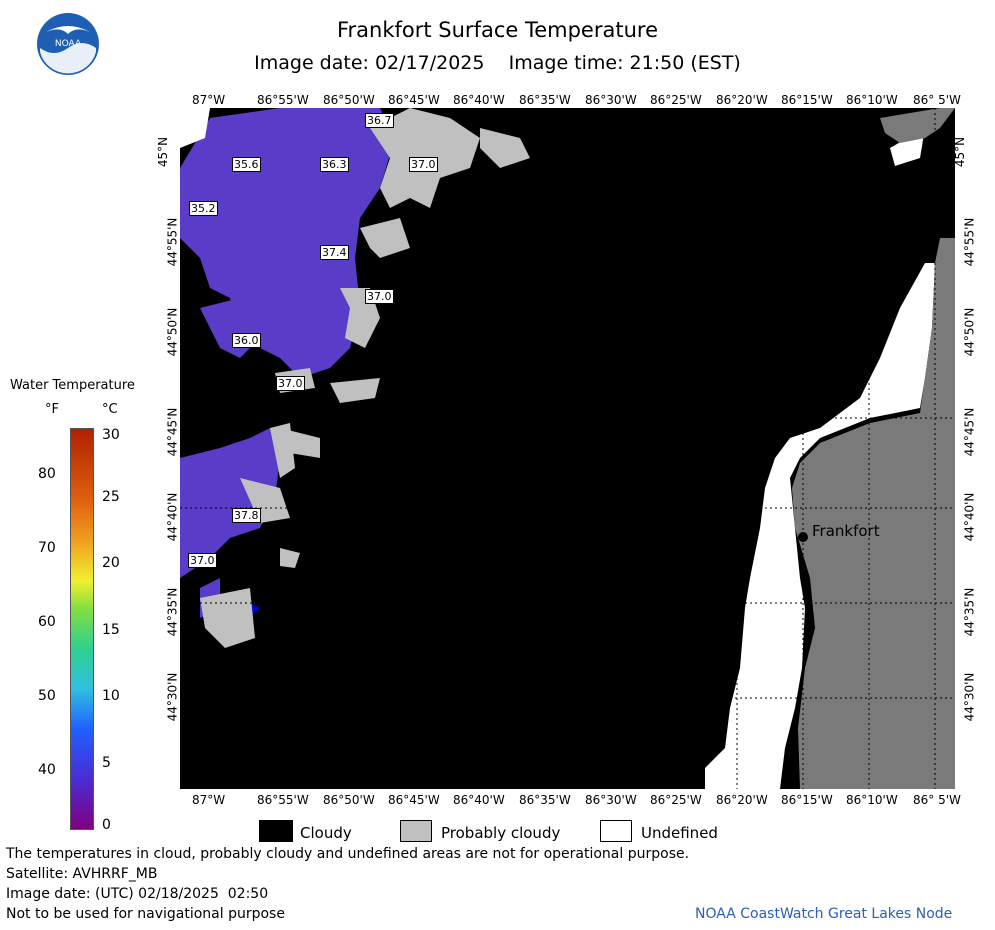 The width and height of the screenshot is (995, 930). I want to click on temp-label: 36.7, so click(379, 120).